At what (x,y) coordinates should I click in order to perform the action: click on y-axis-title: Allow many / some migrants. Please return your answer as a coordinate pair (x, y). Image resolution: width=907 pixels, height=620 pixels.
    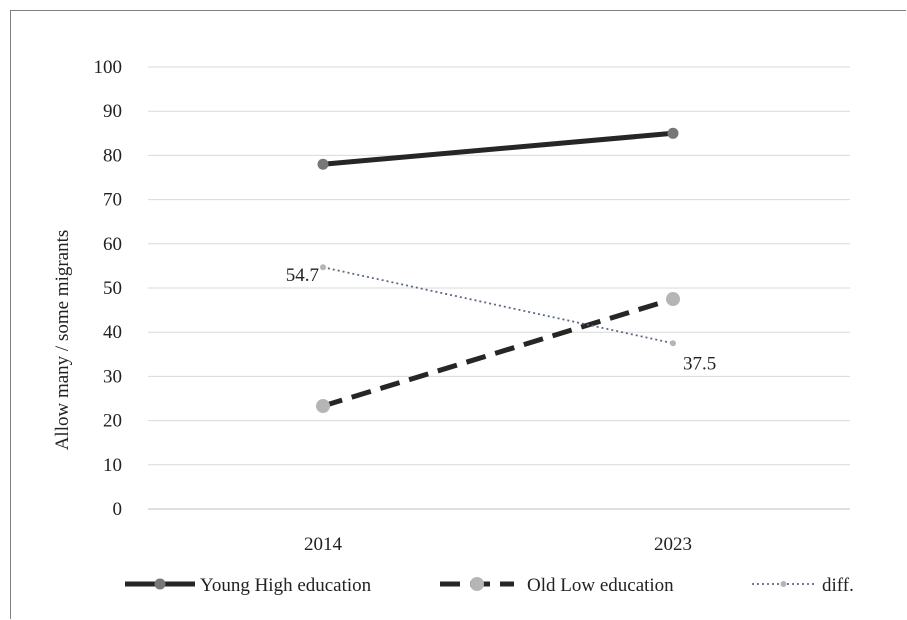
    Looking at the image, I should click on (62, 340).